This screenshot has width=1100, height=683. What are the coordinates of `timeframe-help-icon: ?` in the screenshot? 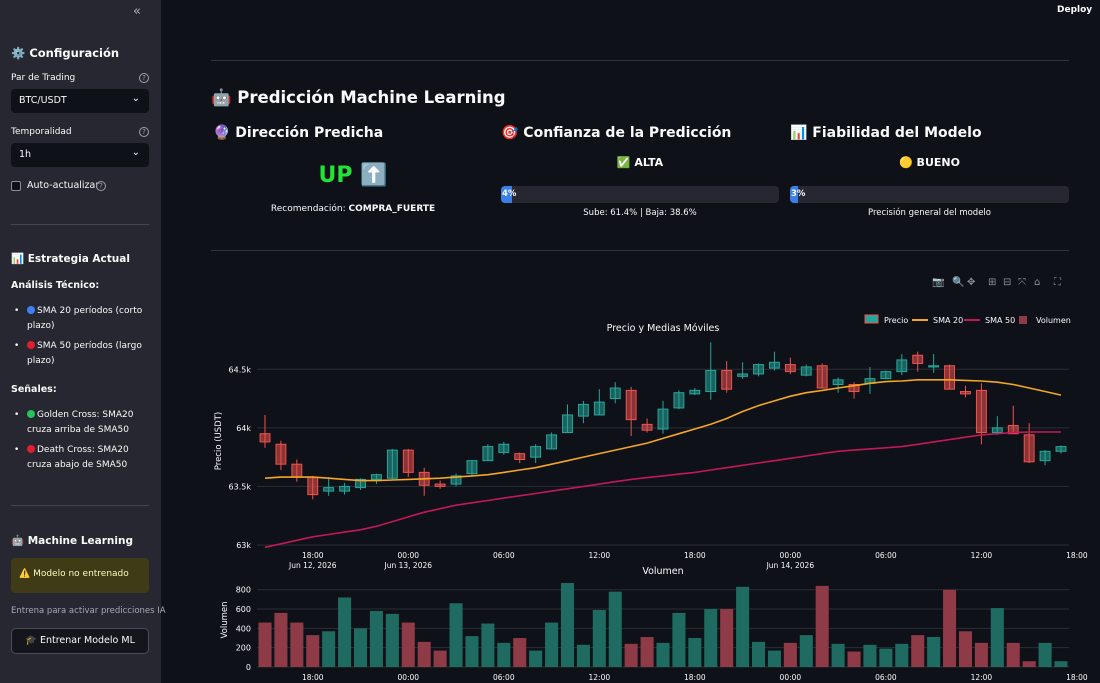 It's located at (144, 132).